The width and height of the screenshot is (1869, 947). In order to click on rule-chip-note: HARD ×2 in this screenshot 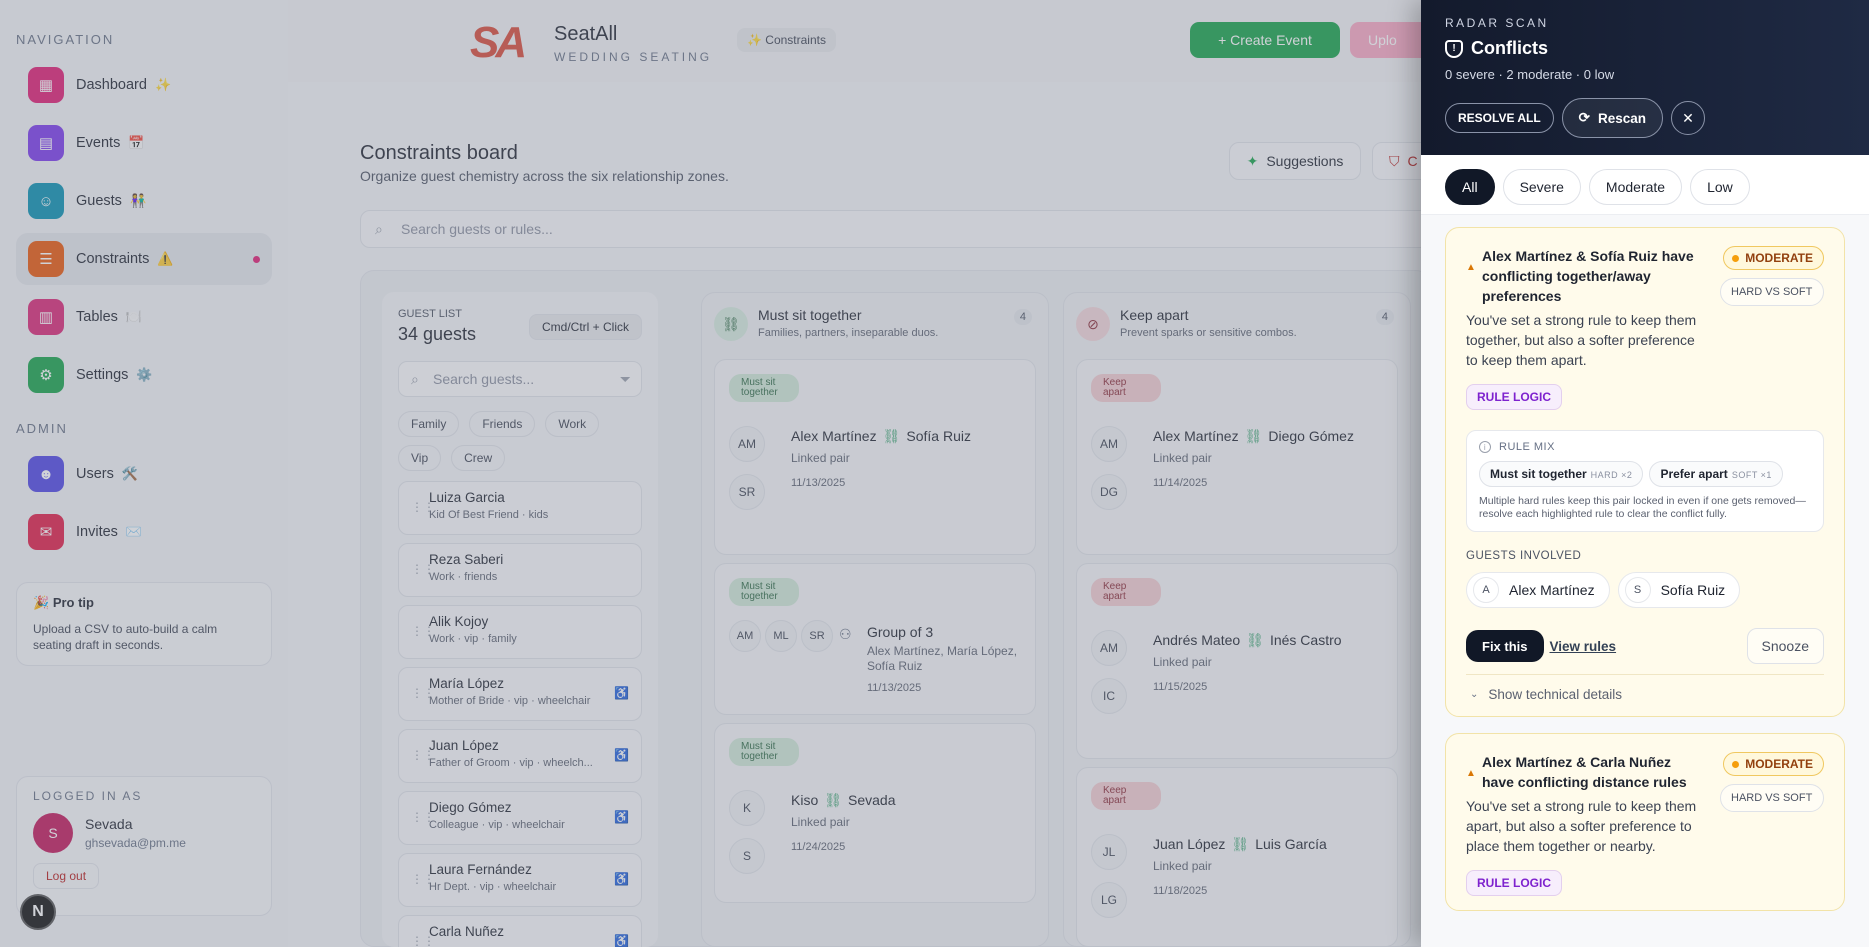, I will do `click(1611, 475)`.